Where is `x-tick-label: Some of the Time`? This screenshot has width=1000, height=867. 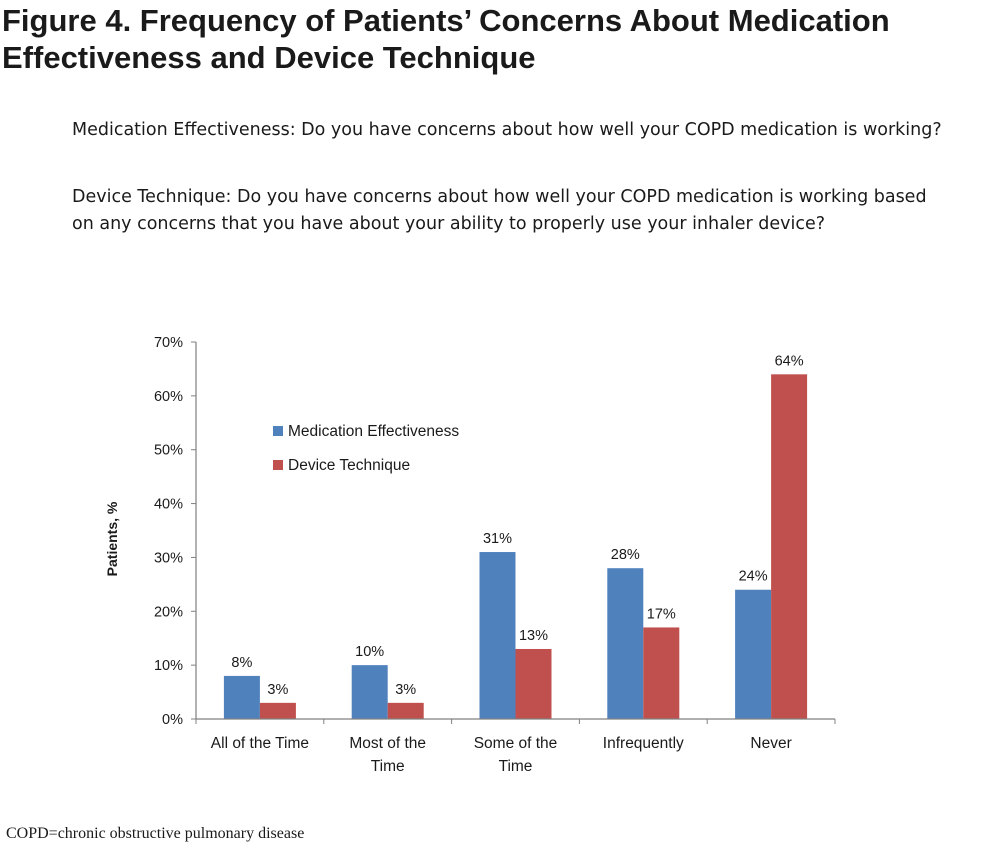 x-tick-label: Some of the Time is located at coordinates (516, 755).